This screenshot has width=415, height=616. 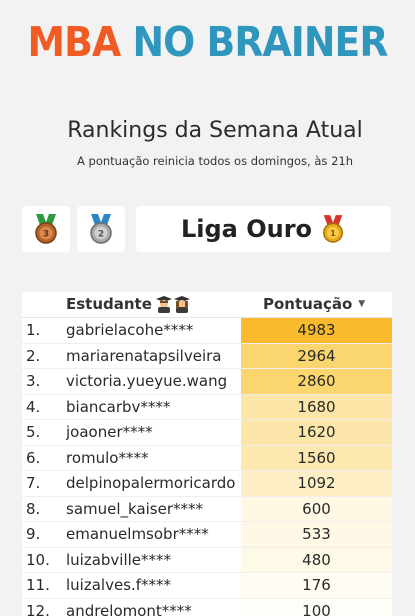 I want to click on league-bronze-button: 3, so click(x=46, y=229).